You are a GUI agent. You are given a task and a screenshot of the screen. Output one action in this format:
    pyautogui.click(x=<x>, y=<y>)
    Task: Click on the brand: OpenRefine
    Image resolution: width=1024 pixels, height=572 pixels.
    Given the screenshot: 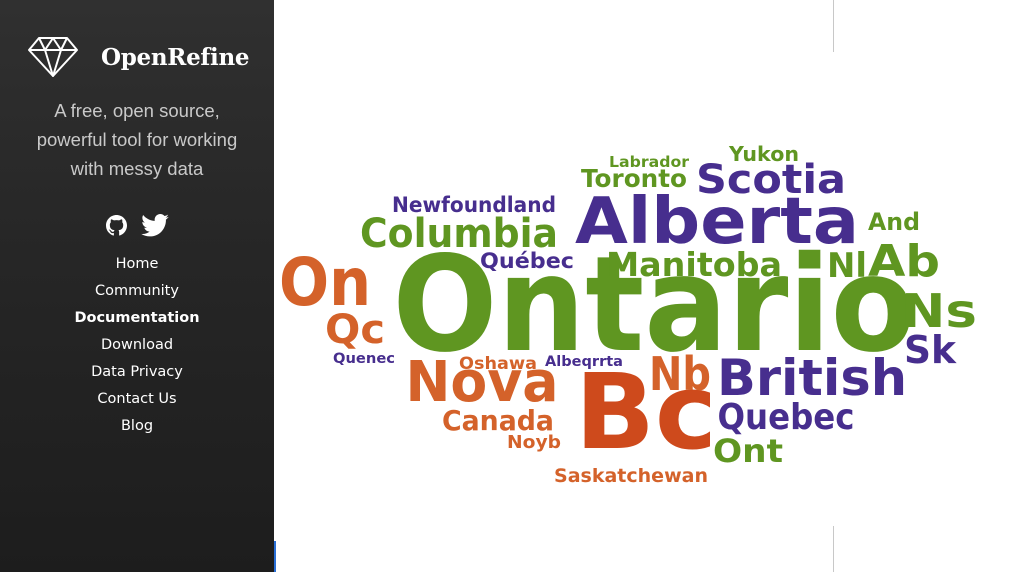 What is the action you would take?
    pyautogui.click(x=138, y=57)
    